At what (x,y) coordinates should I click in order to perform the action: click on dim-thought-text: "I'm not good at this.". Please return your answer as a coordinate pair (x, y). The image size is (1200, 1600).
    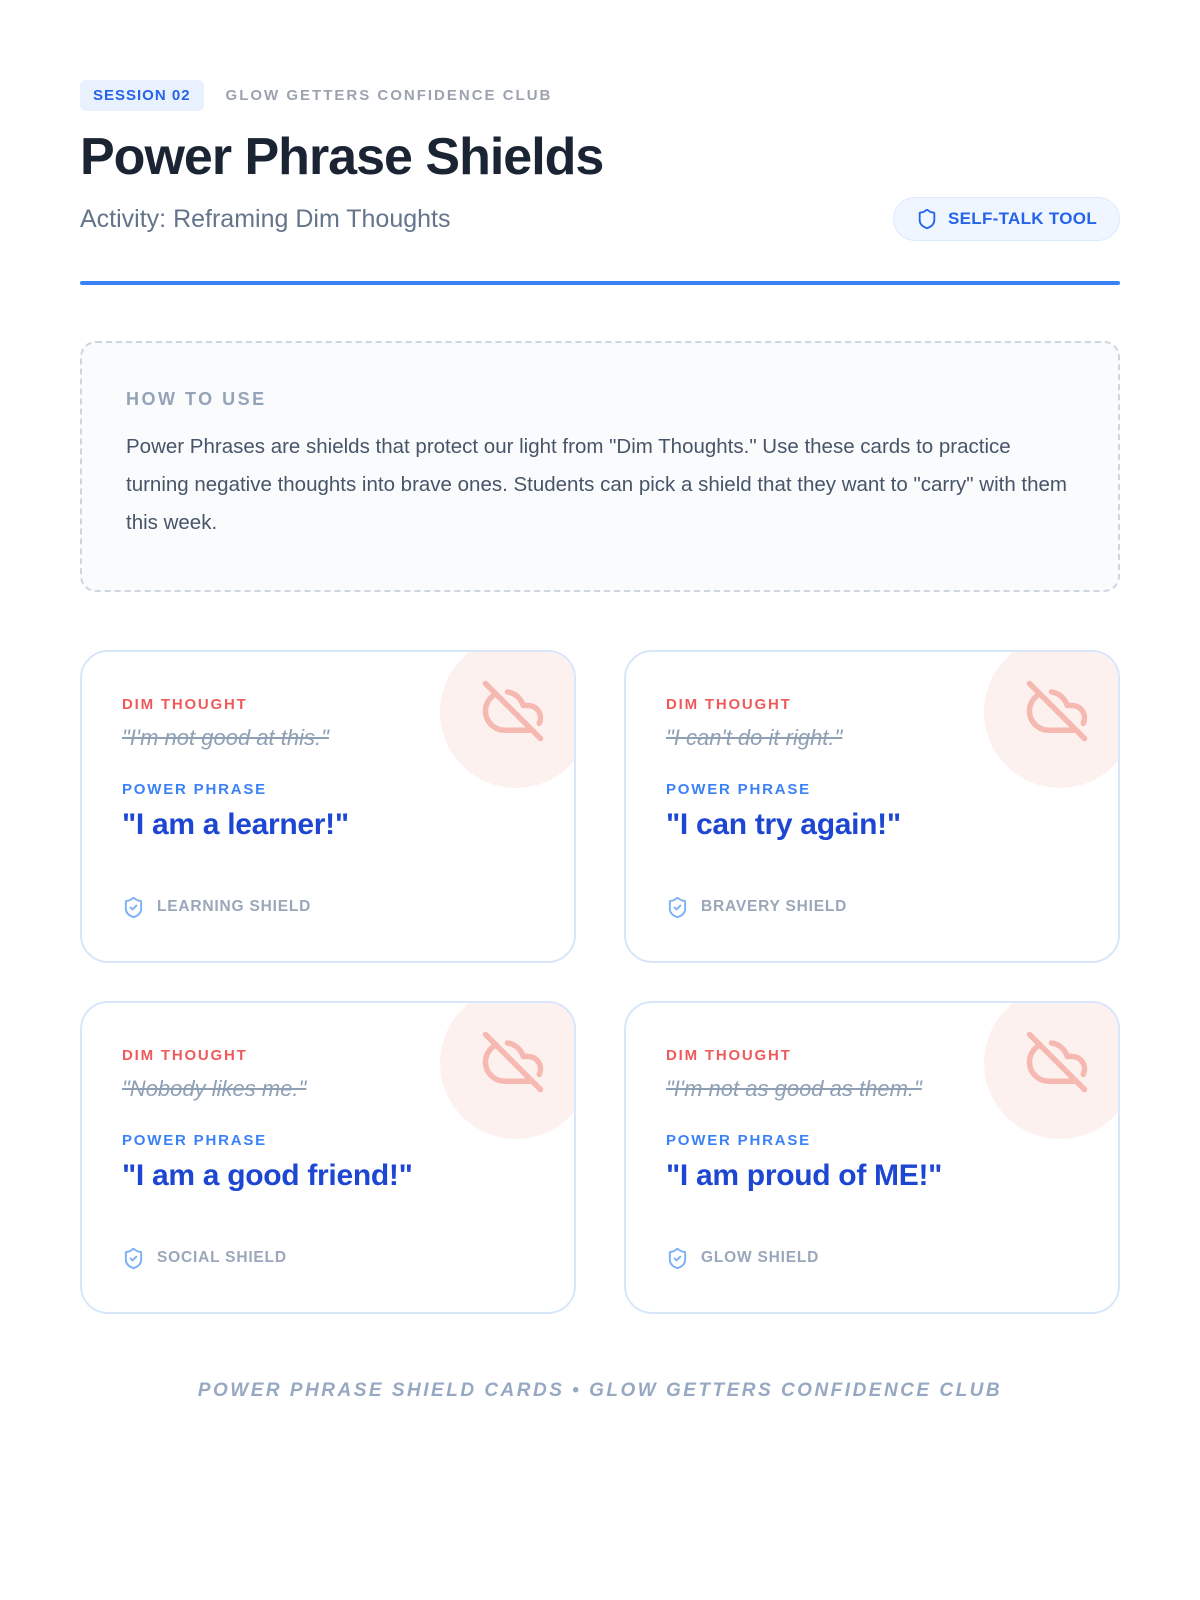
    Looking at the image, I should click on (225, 737).